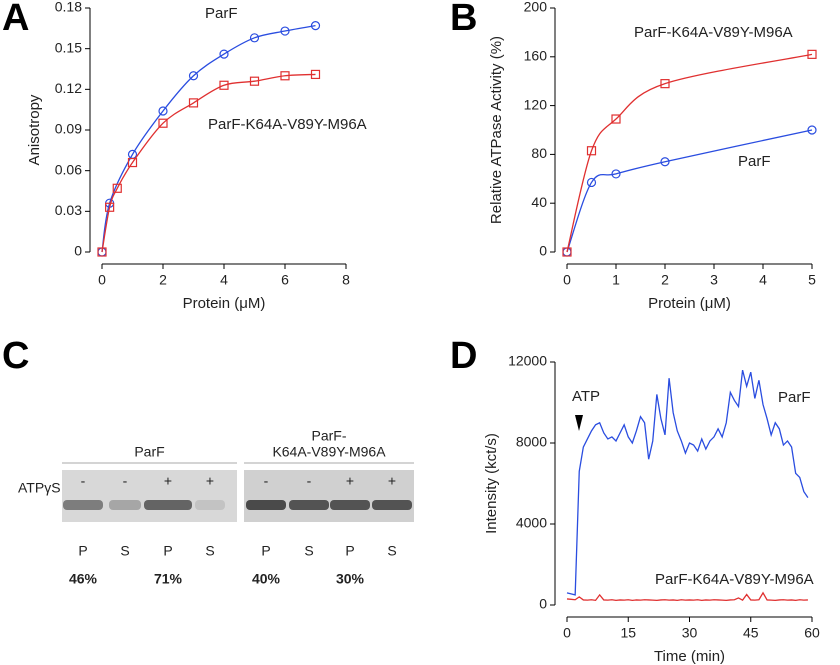 Image resolution: width=840 pixels, height=665 pixels. Describe the element at coordinates (586, 396) in the screenshot. I see `annotation: ATP` at that location.